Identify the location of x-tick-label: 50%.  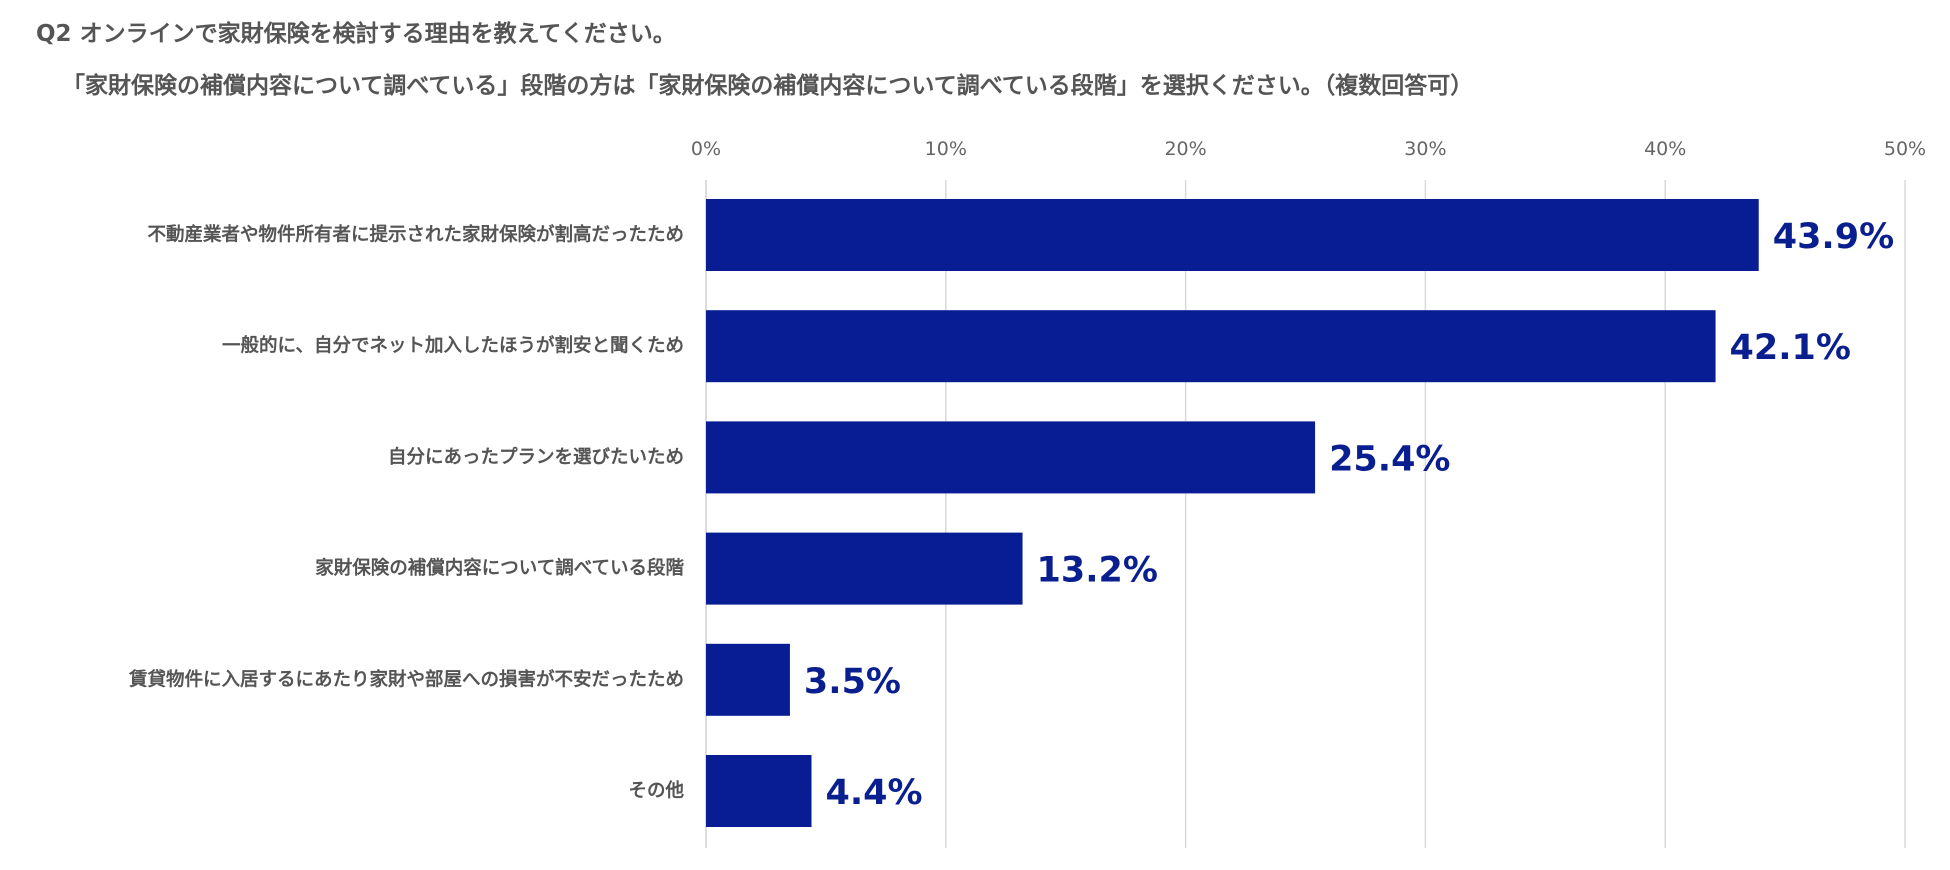
(1905, 149).